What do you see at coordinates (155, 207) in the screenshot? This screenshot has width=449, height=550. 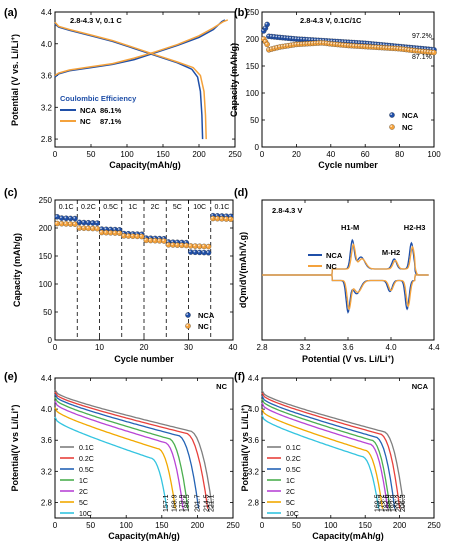 I see `plot-c-rate-label: 2C` at bounding box center [155, 207].